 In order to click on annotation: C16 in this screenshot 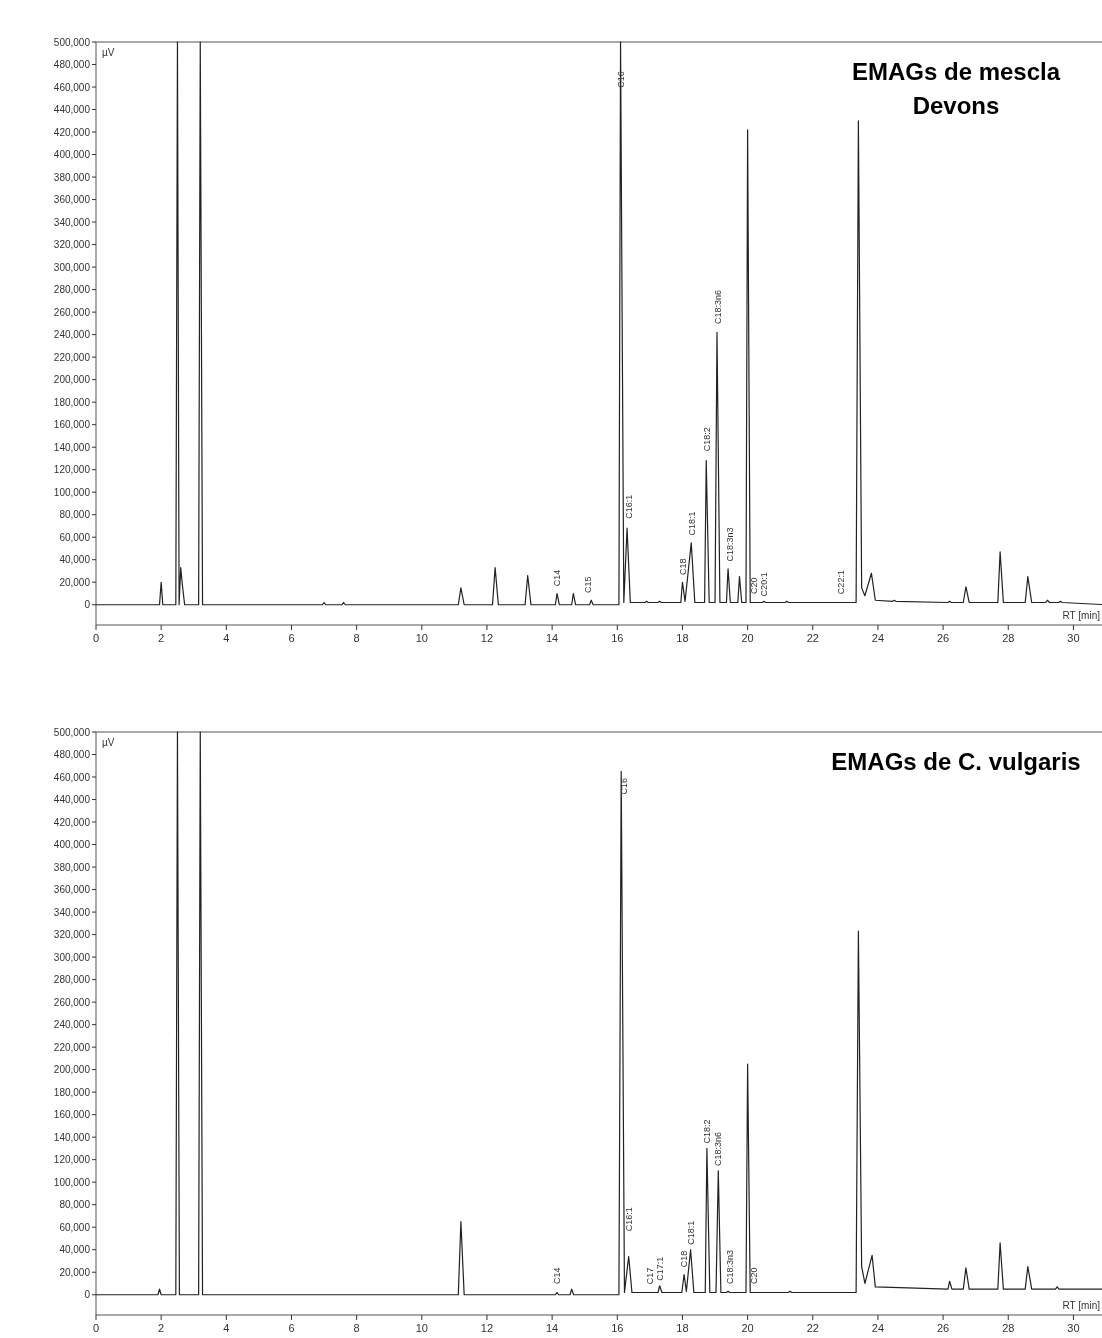, I will do `click(620, 79)`.